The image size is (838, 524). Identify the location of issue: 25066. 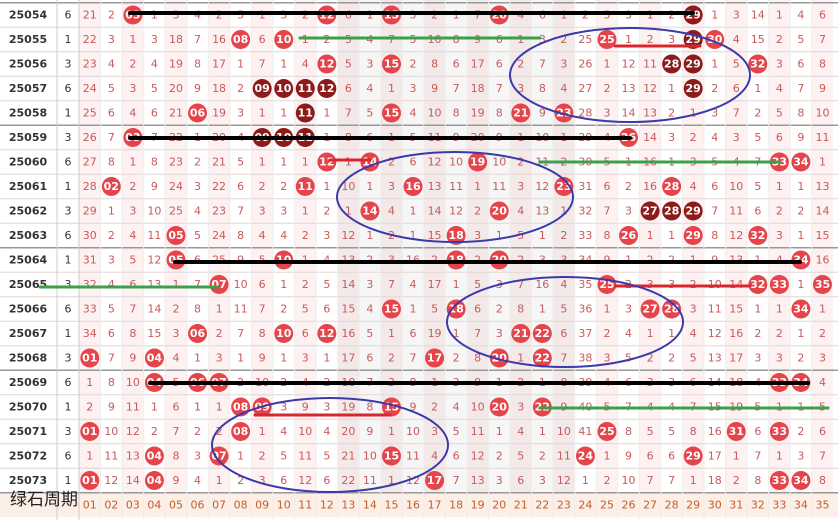
(28, 309).